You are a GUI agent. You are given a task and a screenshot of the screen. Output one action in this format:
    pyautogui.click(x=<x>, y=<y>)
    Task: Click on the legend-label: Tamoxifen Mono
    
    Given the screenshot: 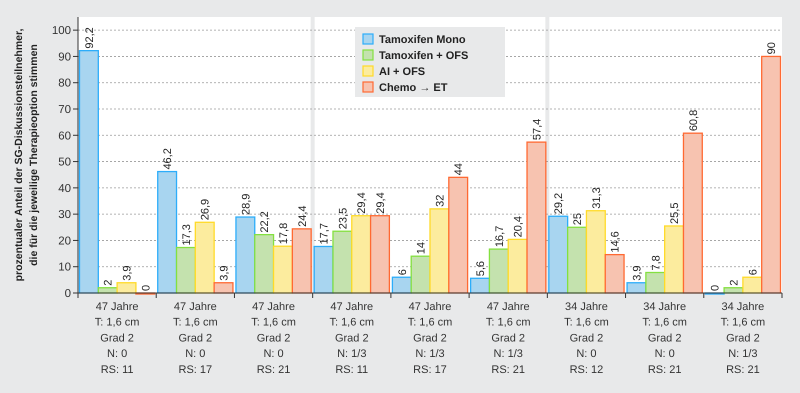 What is the action you would take?
    pyautogui.click(x=422, y=40)
    